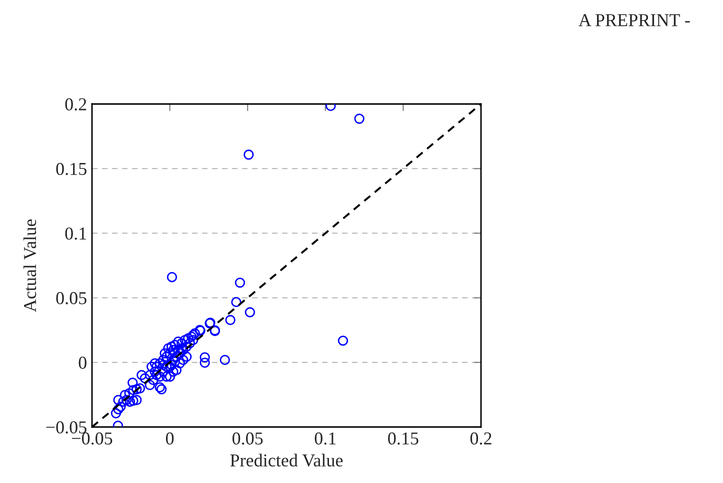 Image resolution: width=723 pixels, height=483 pixels. Describe the element at coordinates (170, 438) in the screenshot. I see `x-tick-label: 0` at that location.